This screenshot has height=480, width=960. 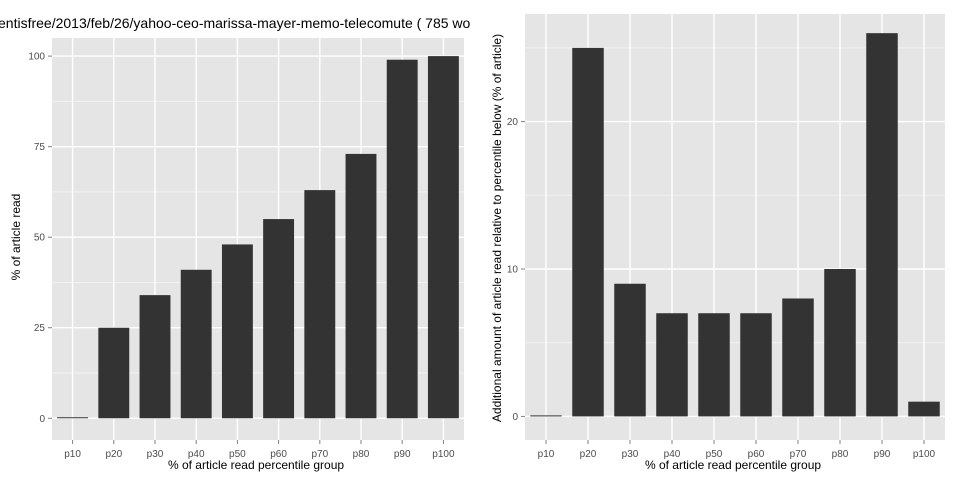 What do you see at coordinates (672, 365) in the screenshot?
I see `bar-p40-right` at bounding box center [672, 365].